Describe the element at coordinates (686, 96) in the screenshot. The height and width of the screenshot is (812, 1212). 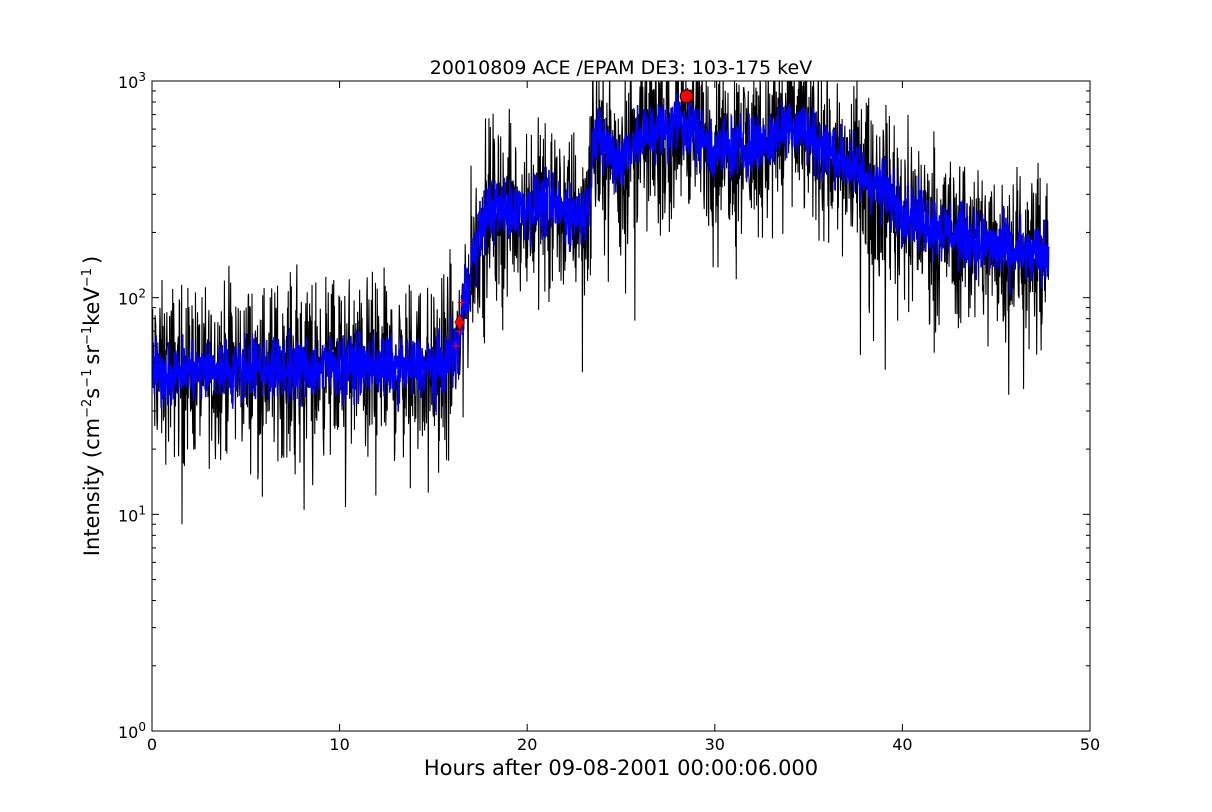
I see `peak-marker` at that location.